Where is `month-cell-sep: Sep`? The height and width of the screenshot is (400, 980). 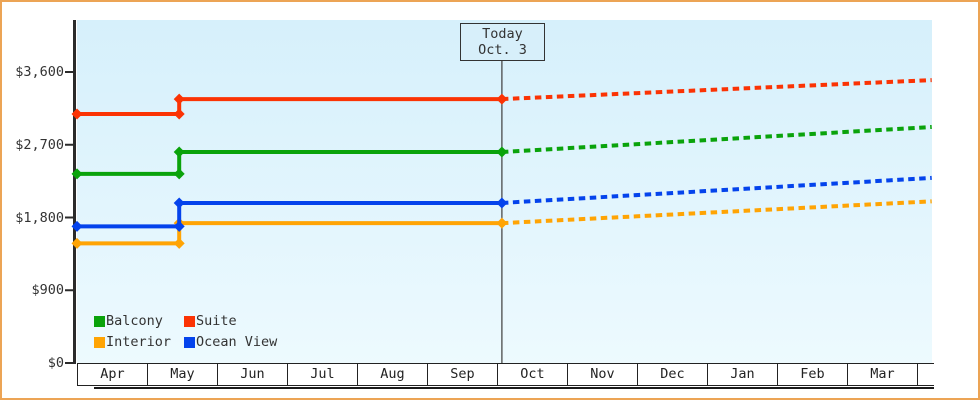
month-cell-sep: Sep is located at coordinates (462, 374).